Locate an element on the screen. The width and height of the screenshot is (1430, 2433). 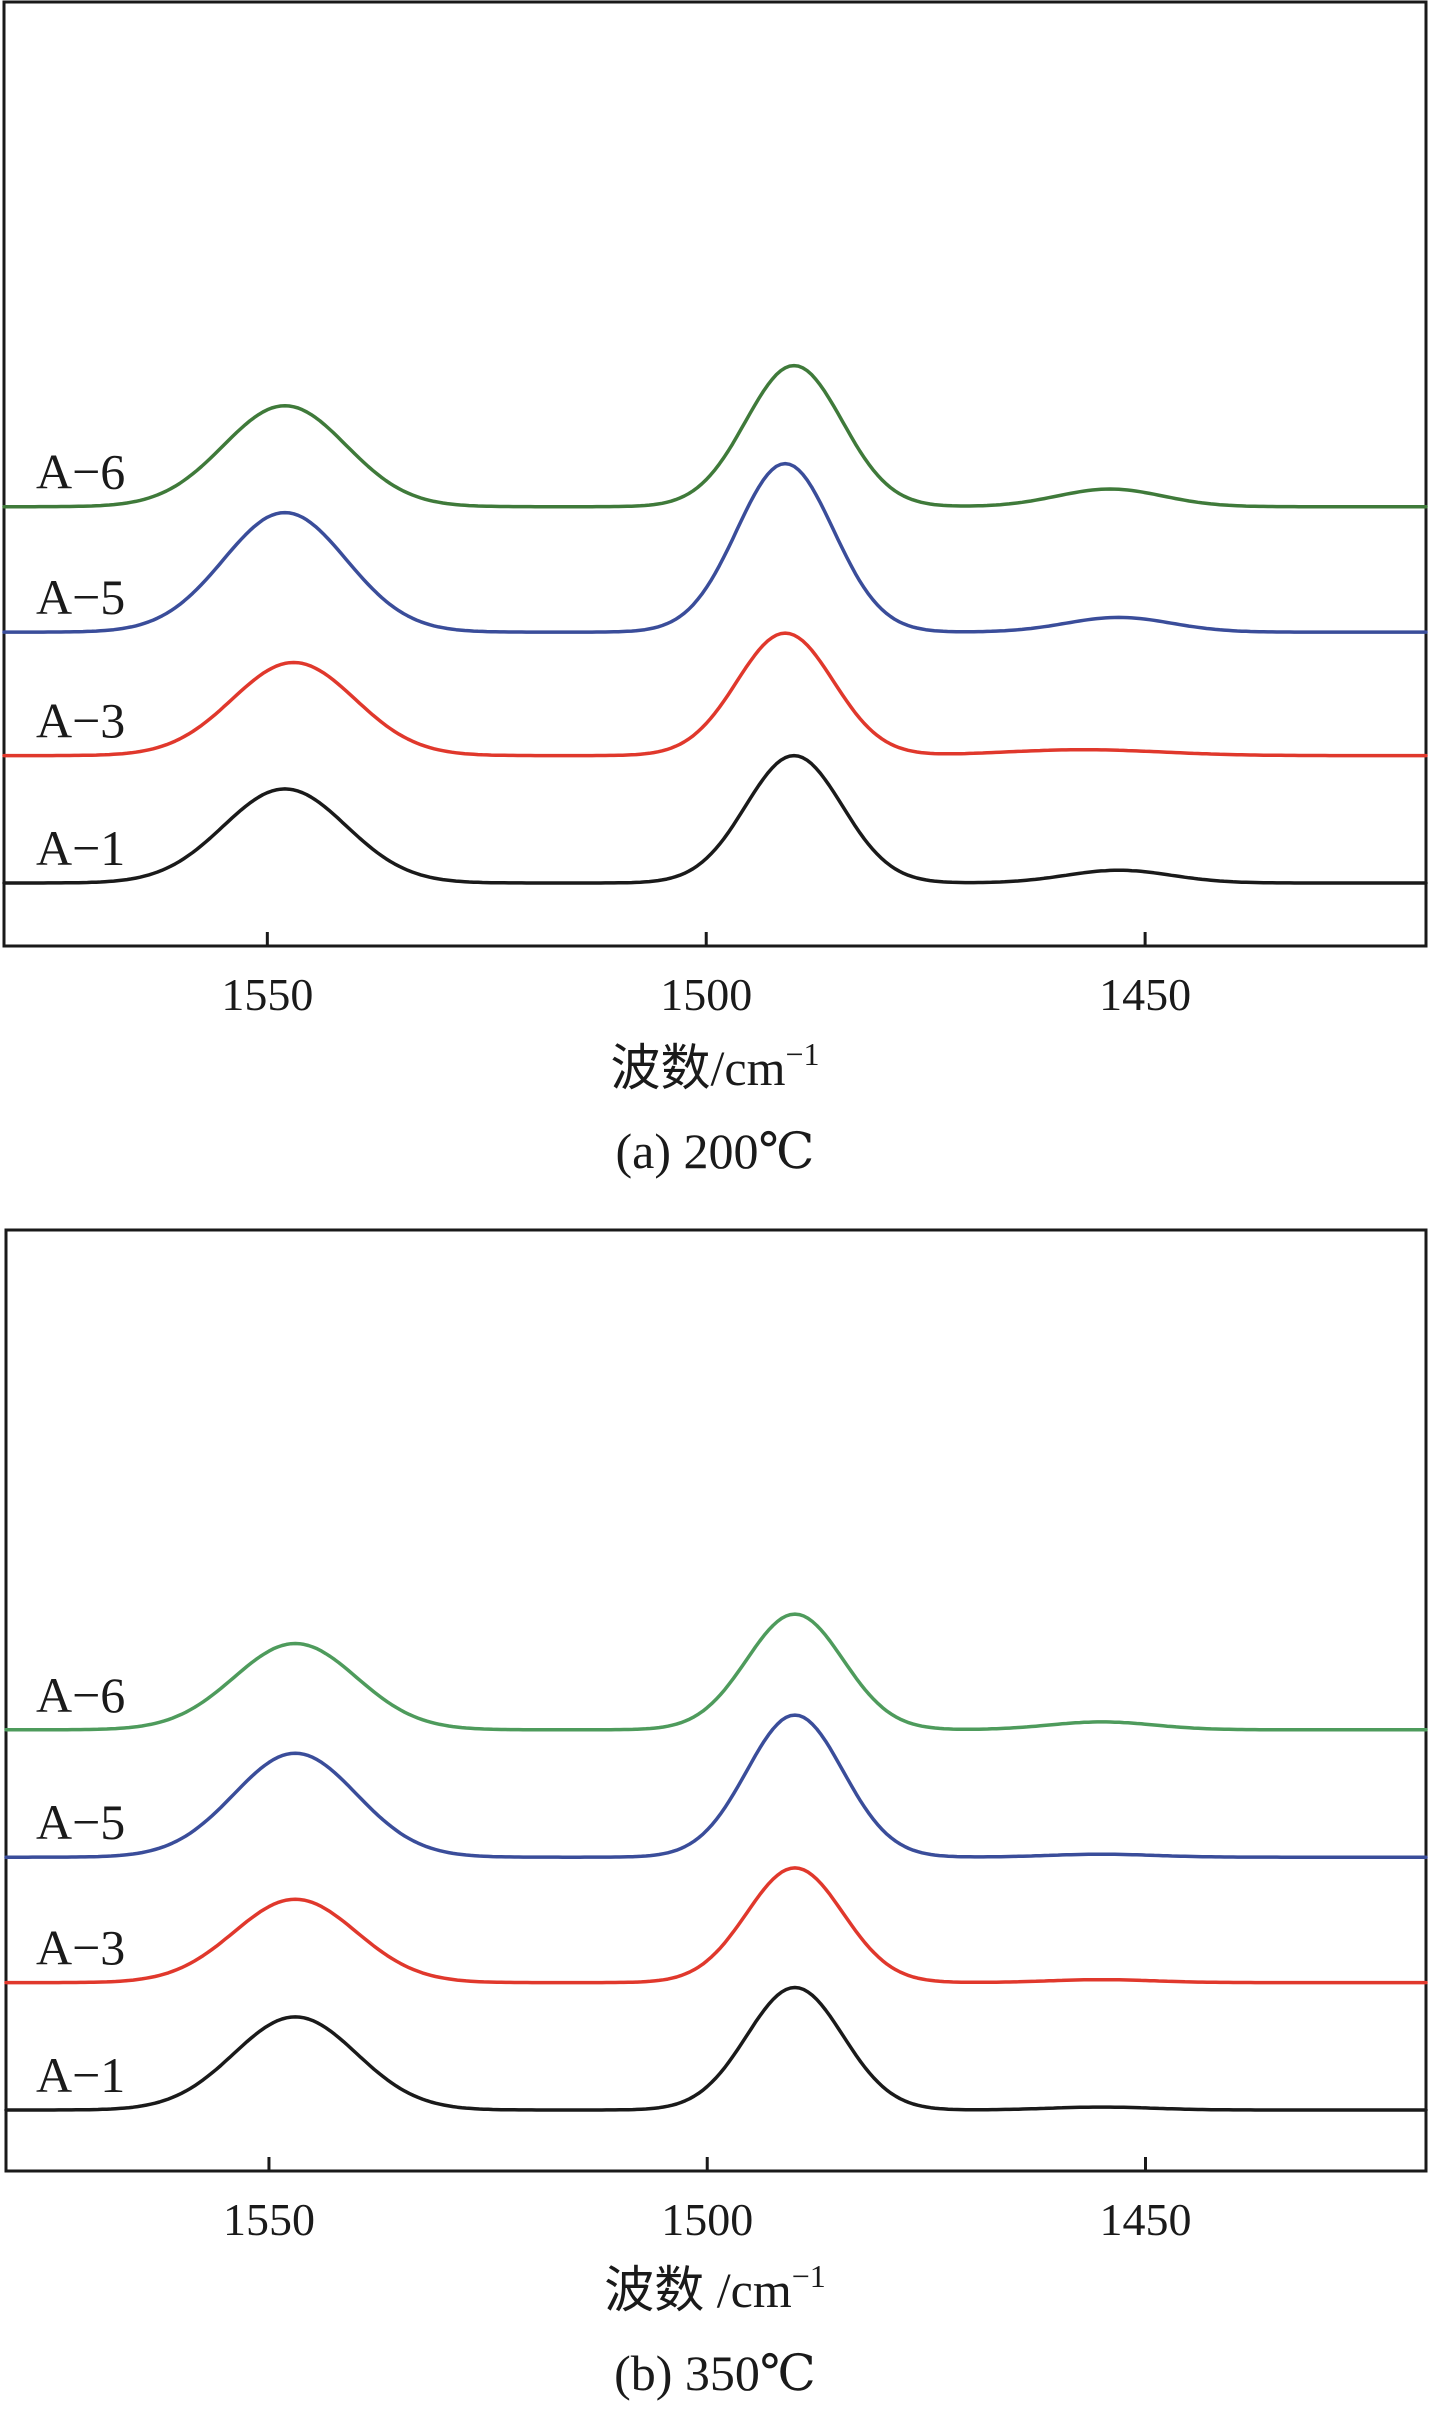
ticks-b: 1550 1500 1450 is located at coordinates (707, 2201).